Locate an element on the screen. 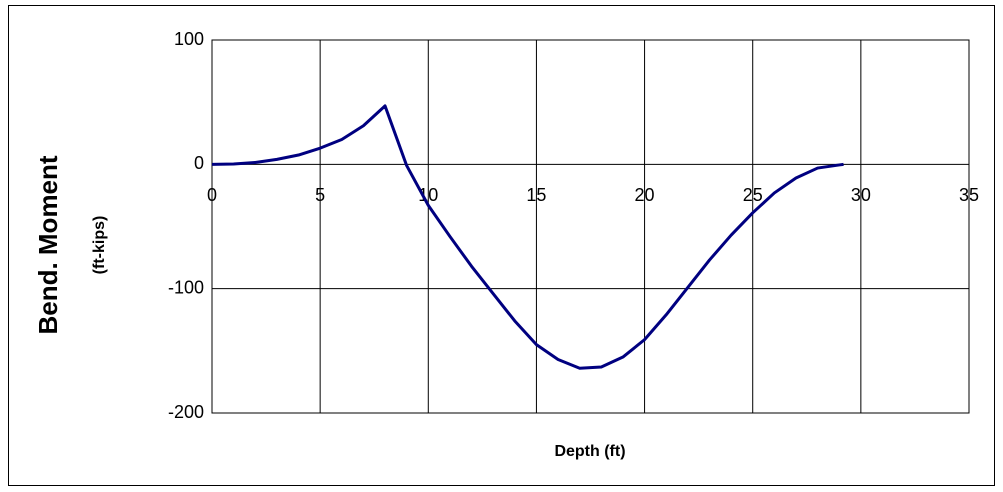  x-tick-label: 15 is located at coordinates (536, 195).